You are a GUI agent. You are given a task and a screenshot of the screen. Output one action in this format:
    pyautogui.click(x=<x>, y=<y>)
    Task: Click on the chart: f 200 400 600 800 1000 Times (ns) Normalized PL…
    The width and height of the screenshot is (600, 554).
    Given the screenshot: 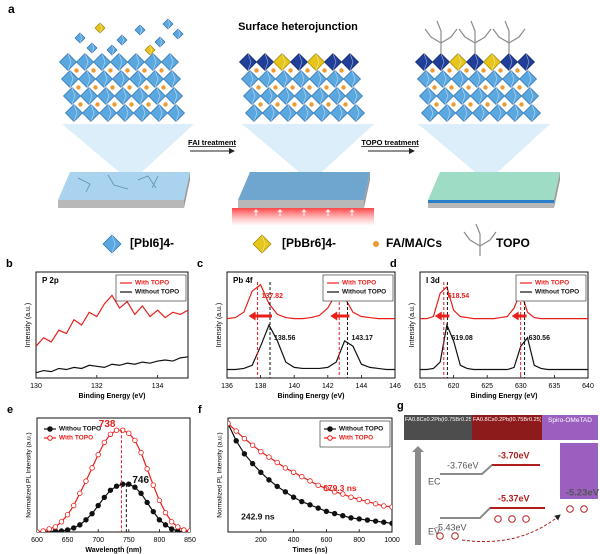 What is the action you would take?
    pyautogui.click(x=299, y=479)
    